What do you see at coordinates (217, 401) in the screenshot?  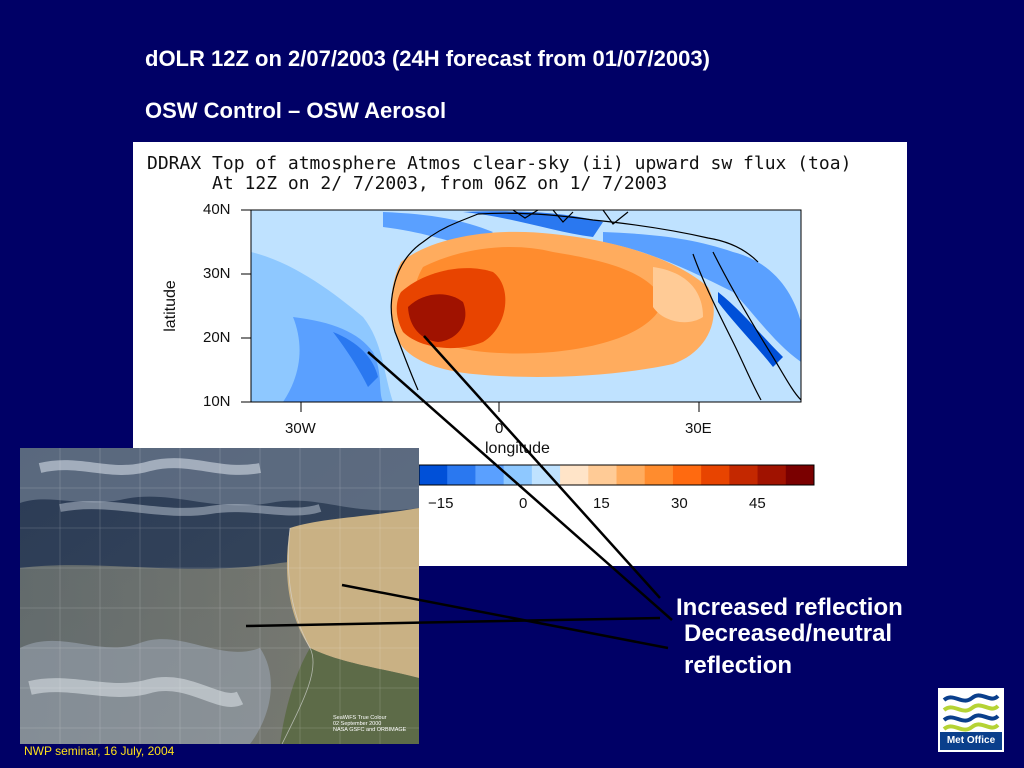 I see `lat-tick-10n: 10N` at bounding box center [217, 401].